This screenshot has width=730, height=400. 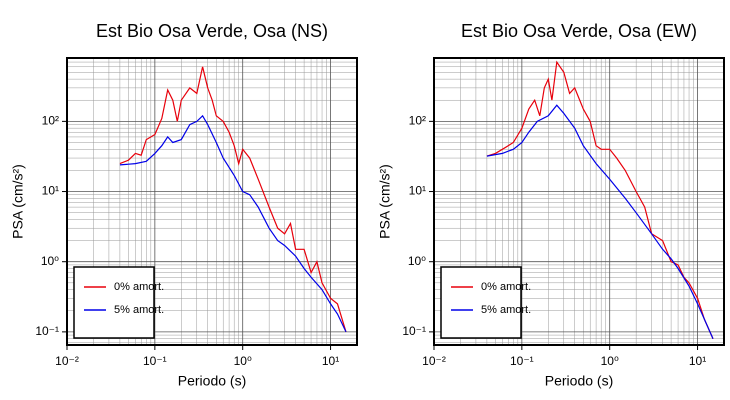 What do you see at coordinates (579, 31) in the screenshot?
I see `chart-title: Est Bio Osa Verde, Osa (EW)` at bounding box center [579, 31].